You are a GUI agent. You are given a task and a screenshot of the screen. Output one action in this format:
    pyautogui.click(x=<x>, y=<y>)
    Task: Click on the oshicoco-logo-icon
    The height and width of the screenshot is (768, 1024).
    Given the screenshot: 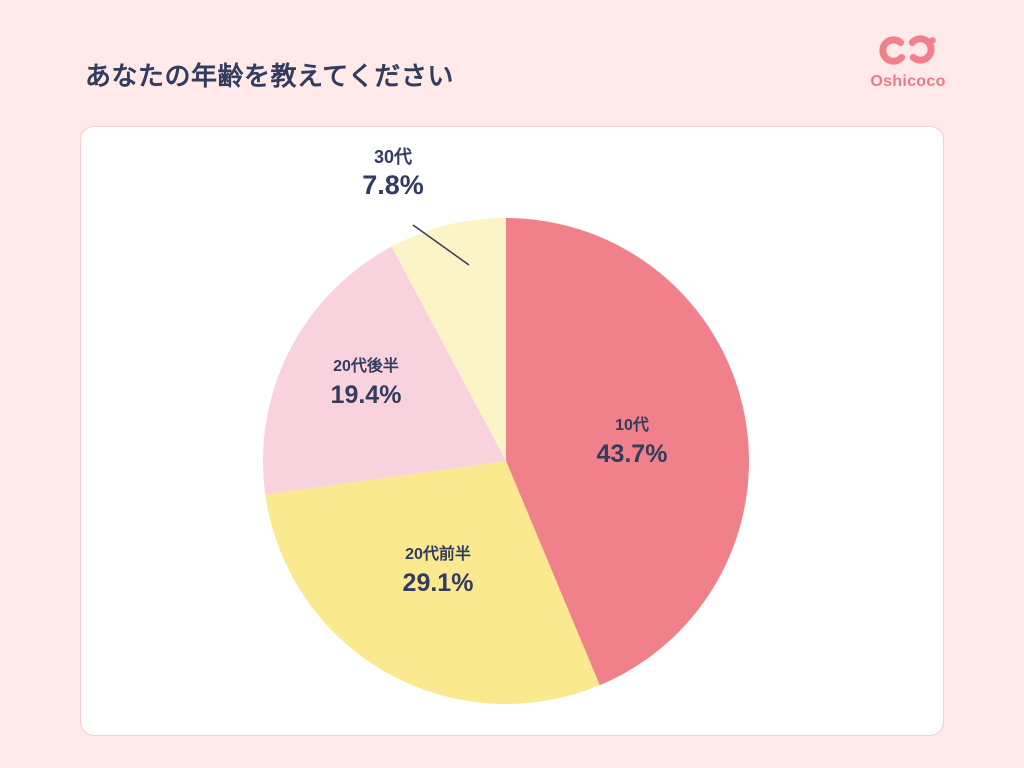 What is the action you would take?
    pyautogui.click(x=907, y=50)
    